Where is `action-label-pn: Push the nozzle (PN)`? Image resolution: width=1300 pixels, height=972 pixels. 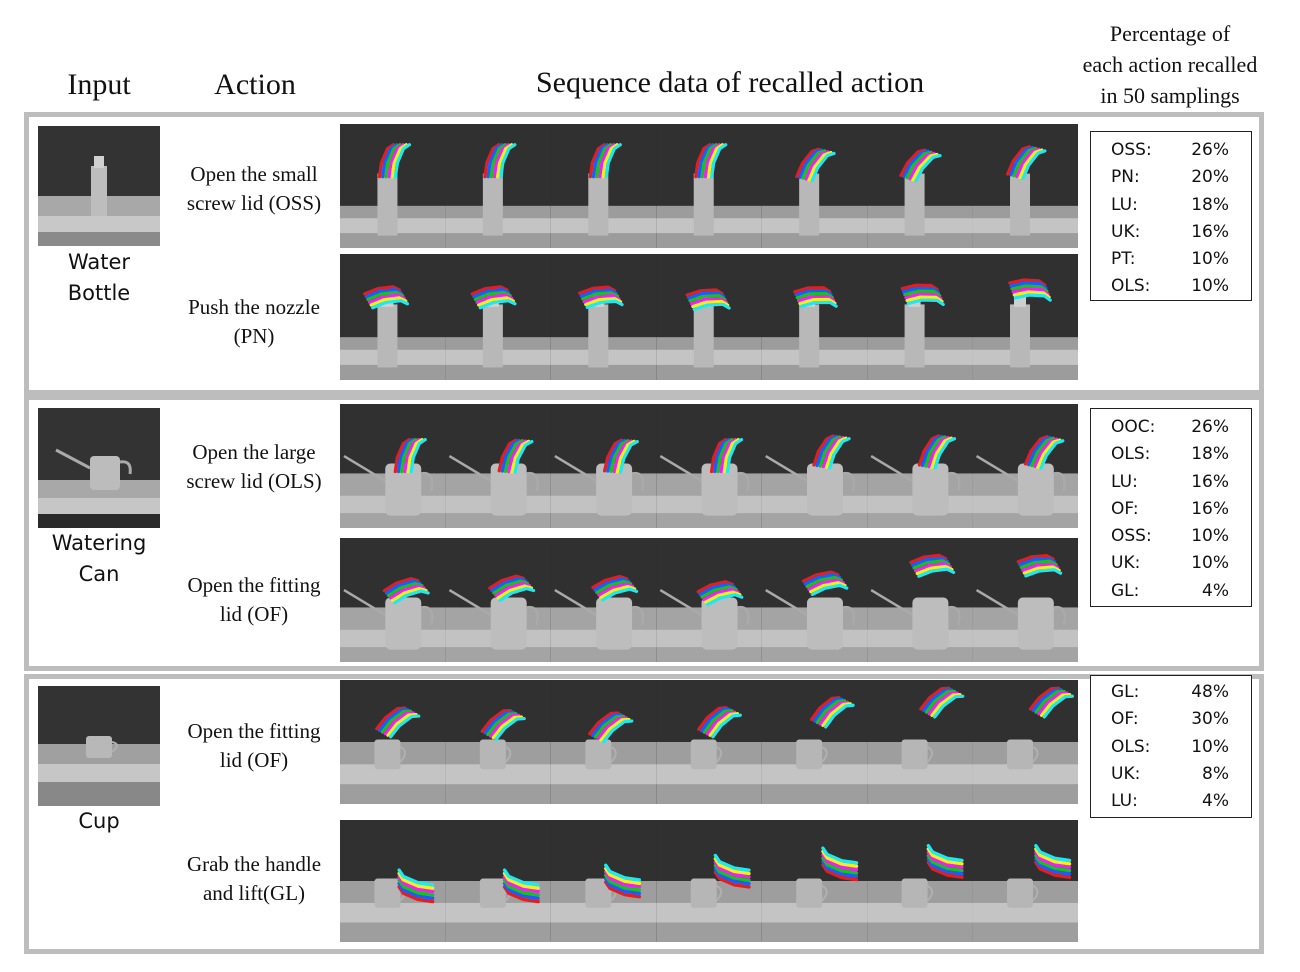 action-label-pn: Push the nozzle (PN) is located at coordinates (254, 322).